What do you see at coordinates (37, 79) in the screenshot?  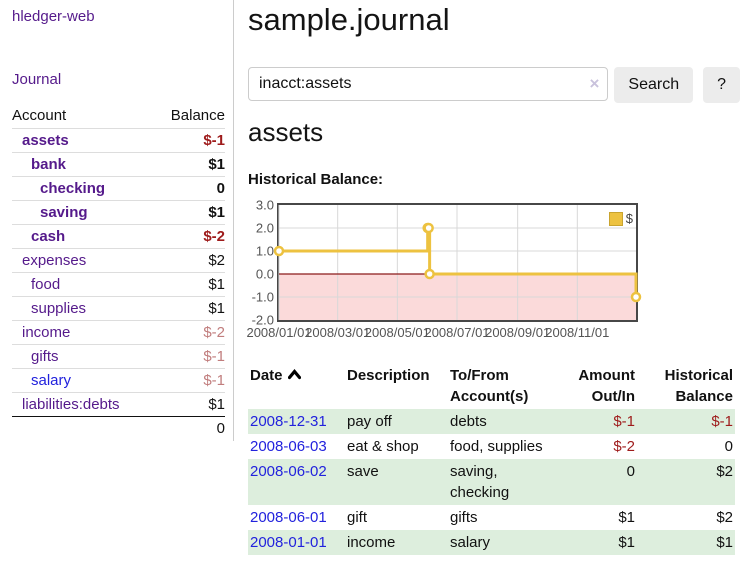 I see `sidebar-item-journal: Journal` at bounding box center [37, 79].